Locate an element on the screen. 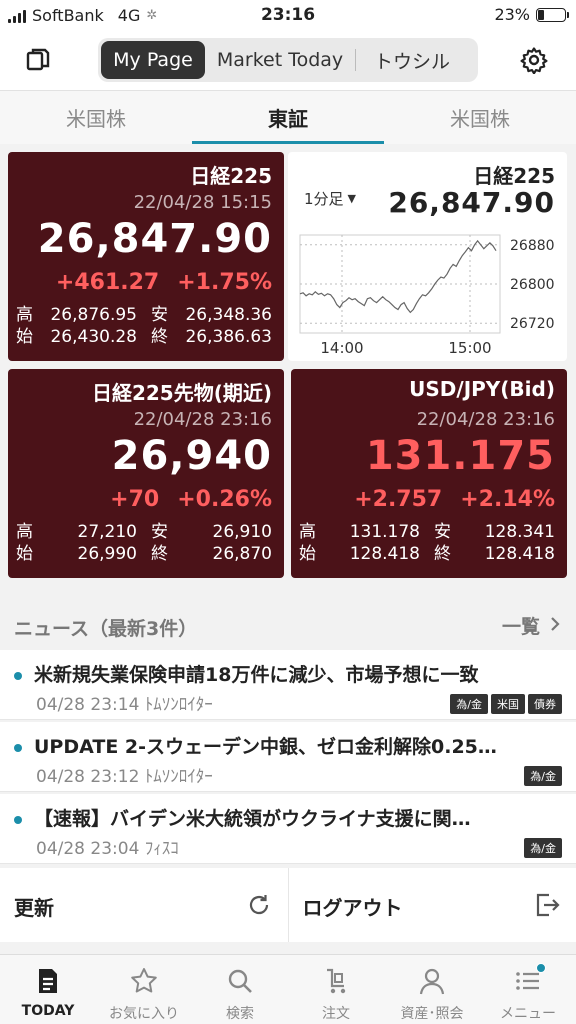 The width and height of the screenshot is (576, 1024). quote-price: 131.175 is located at coordinates (460, 456).